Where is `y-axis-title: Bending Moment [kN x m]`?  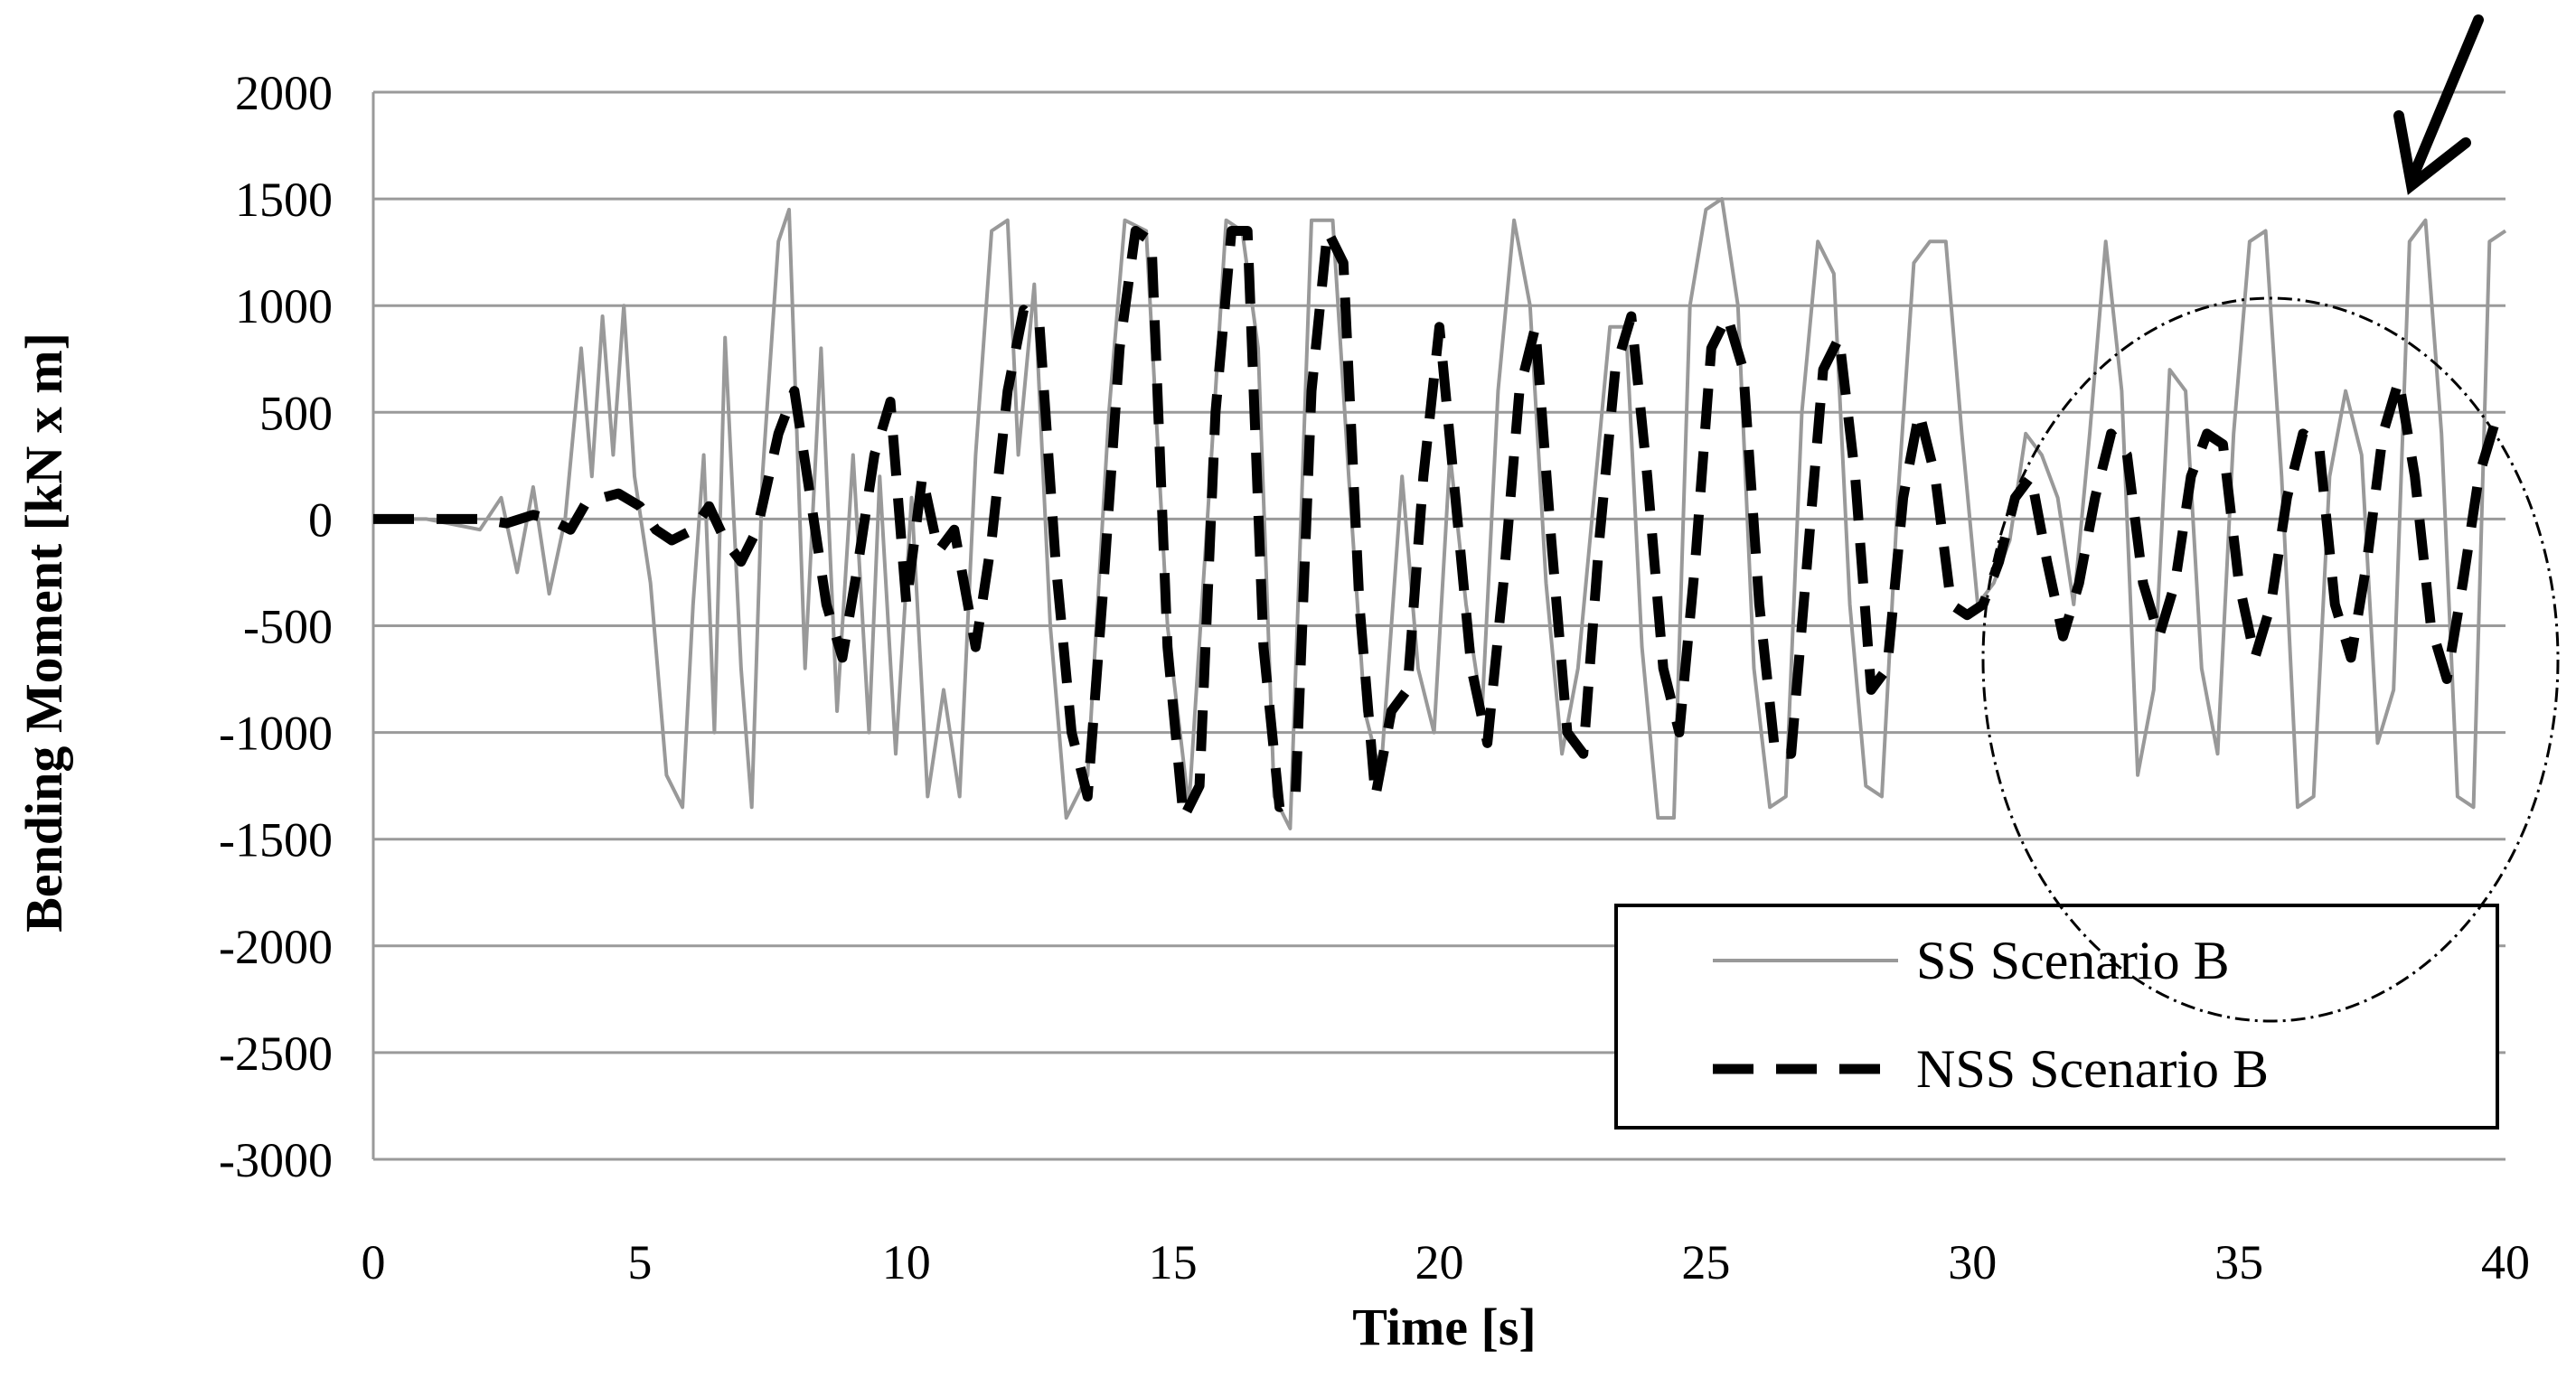
y-axis-title: Bending Moment [kN x m] is located at coordinates (43, 633).